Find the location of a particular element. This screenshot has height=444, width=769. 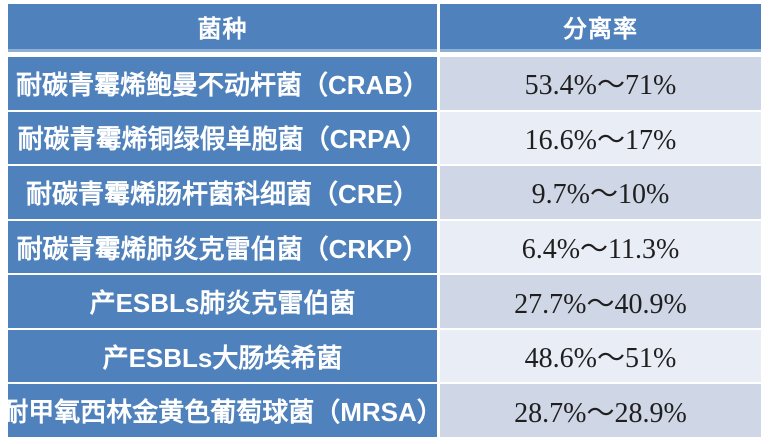

rate-cell: 16.6%～17% is located at coordinates (600, 138).